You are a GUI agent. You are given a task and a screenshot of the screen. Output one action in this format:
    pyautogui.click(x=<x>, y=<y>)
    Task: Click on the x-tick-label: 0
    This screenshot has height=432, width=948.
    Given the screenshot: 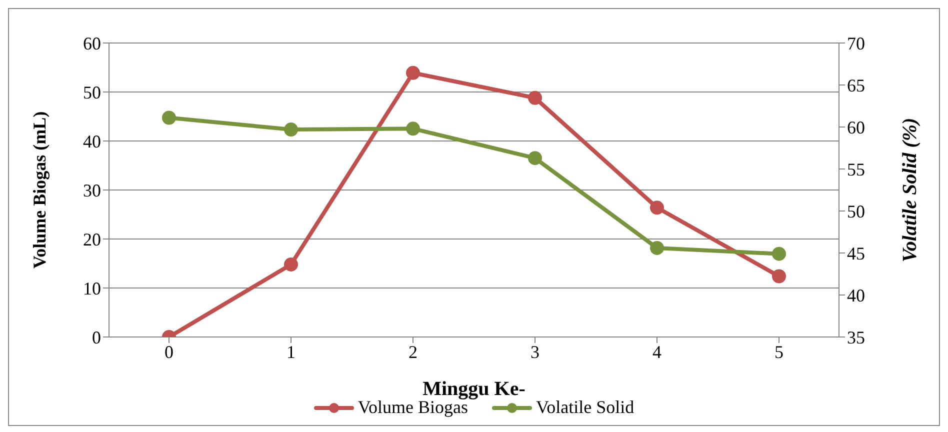 What is the action you would take?
    pyautogui.click(x=169, y=352)
    